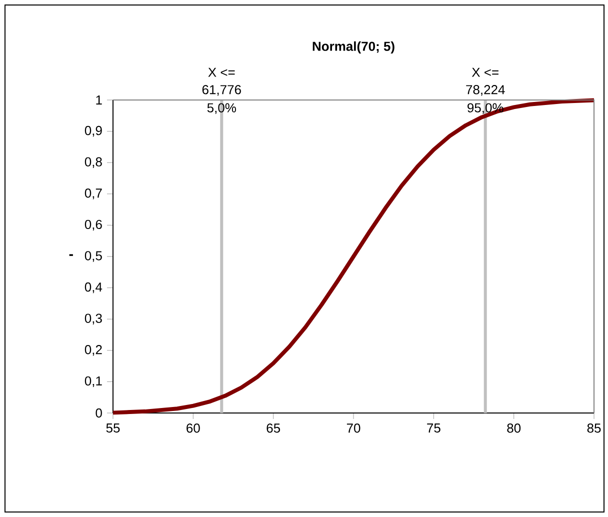  Describe the element at coordinates (93, 350) in the screenshot. I see `y-tick-label: 0,2` at that location.